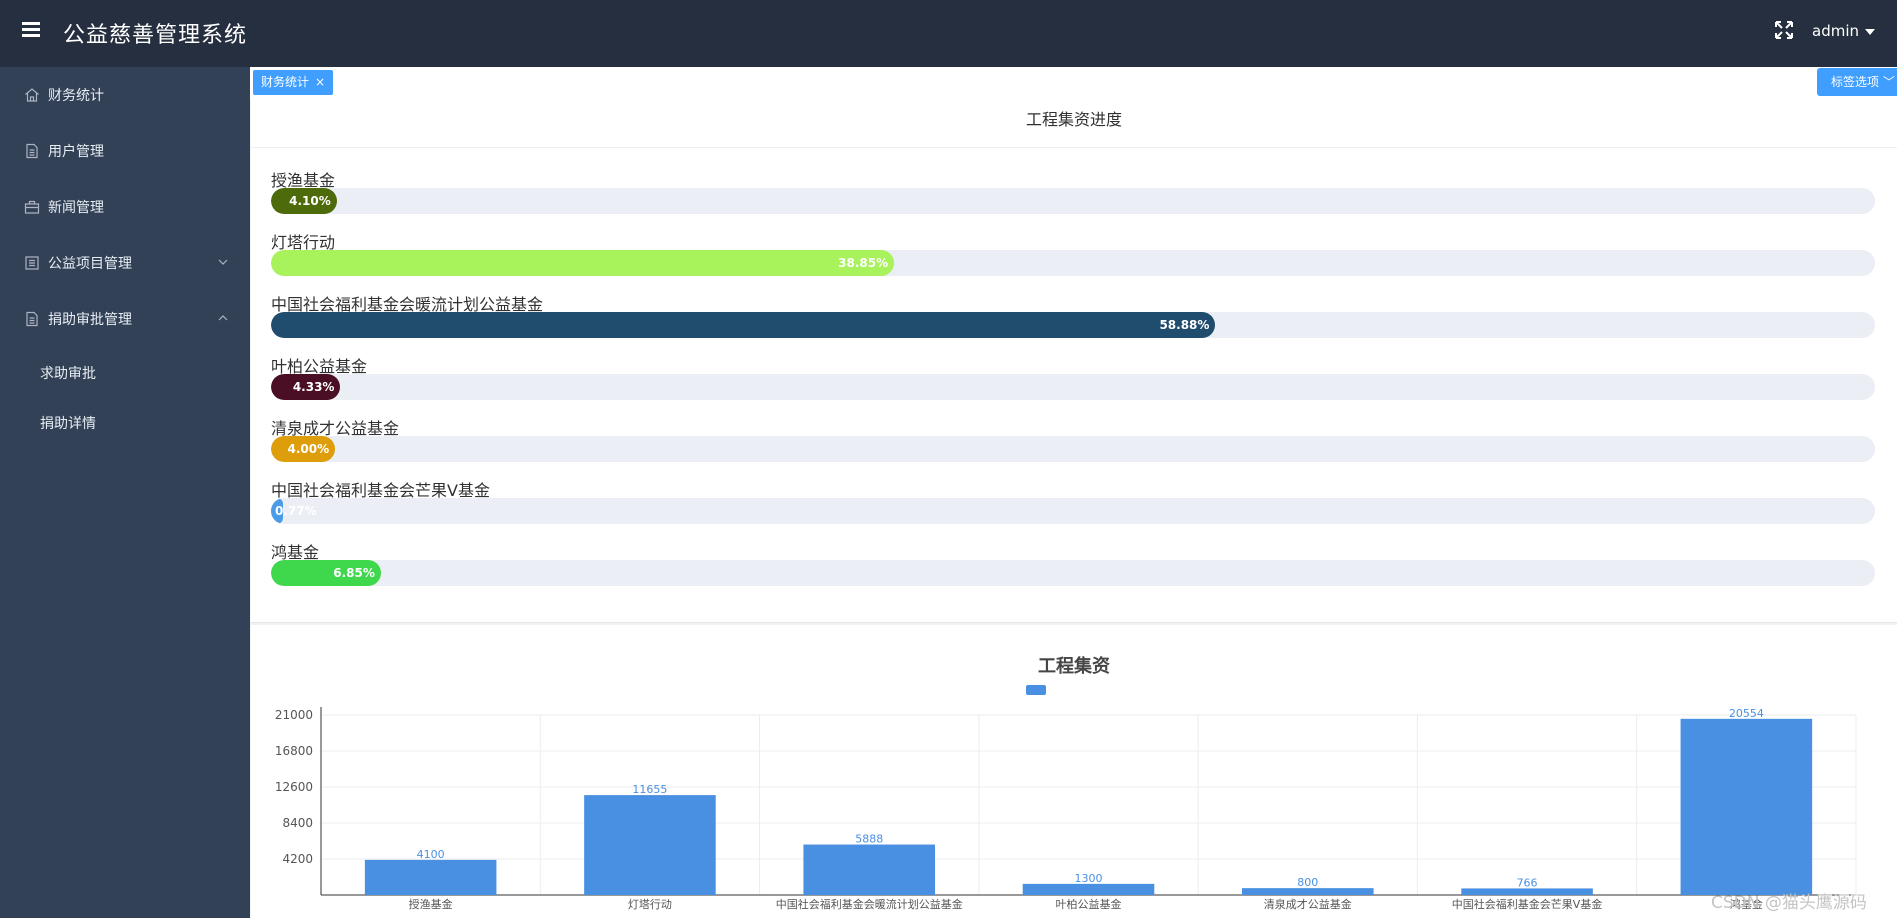 The width and height of the screenshot is (1897, 918). What do you see at coordinates (303, 242) in the screenshot?
I see `progress-name: 灯塔行动` at bounding box center [303, 242].